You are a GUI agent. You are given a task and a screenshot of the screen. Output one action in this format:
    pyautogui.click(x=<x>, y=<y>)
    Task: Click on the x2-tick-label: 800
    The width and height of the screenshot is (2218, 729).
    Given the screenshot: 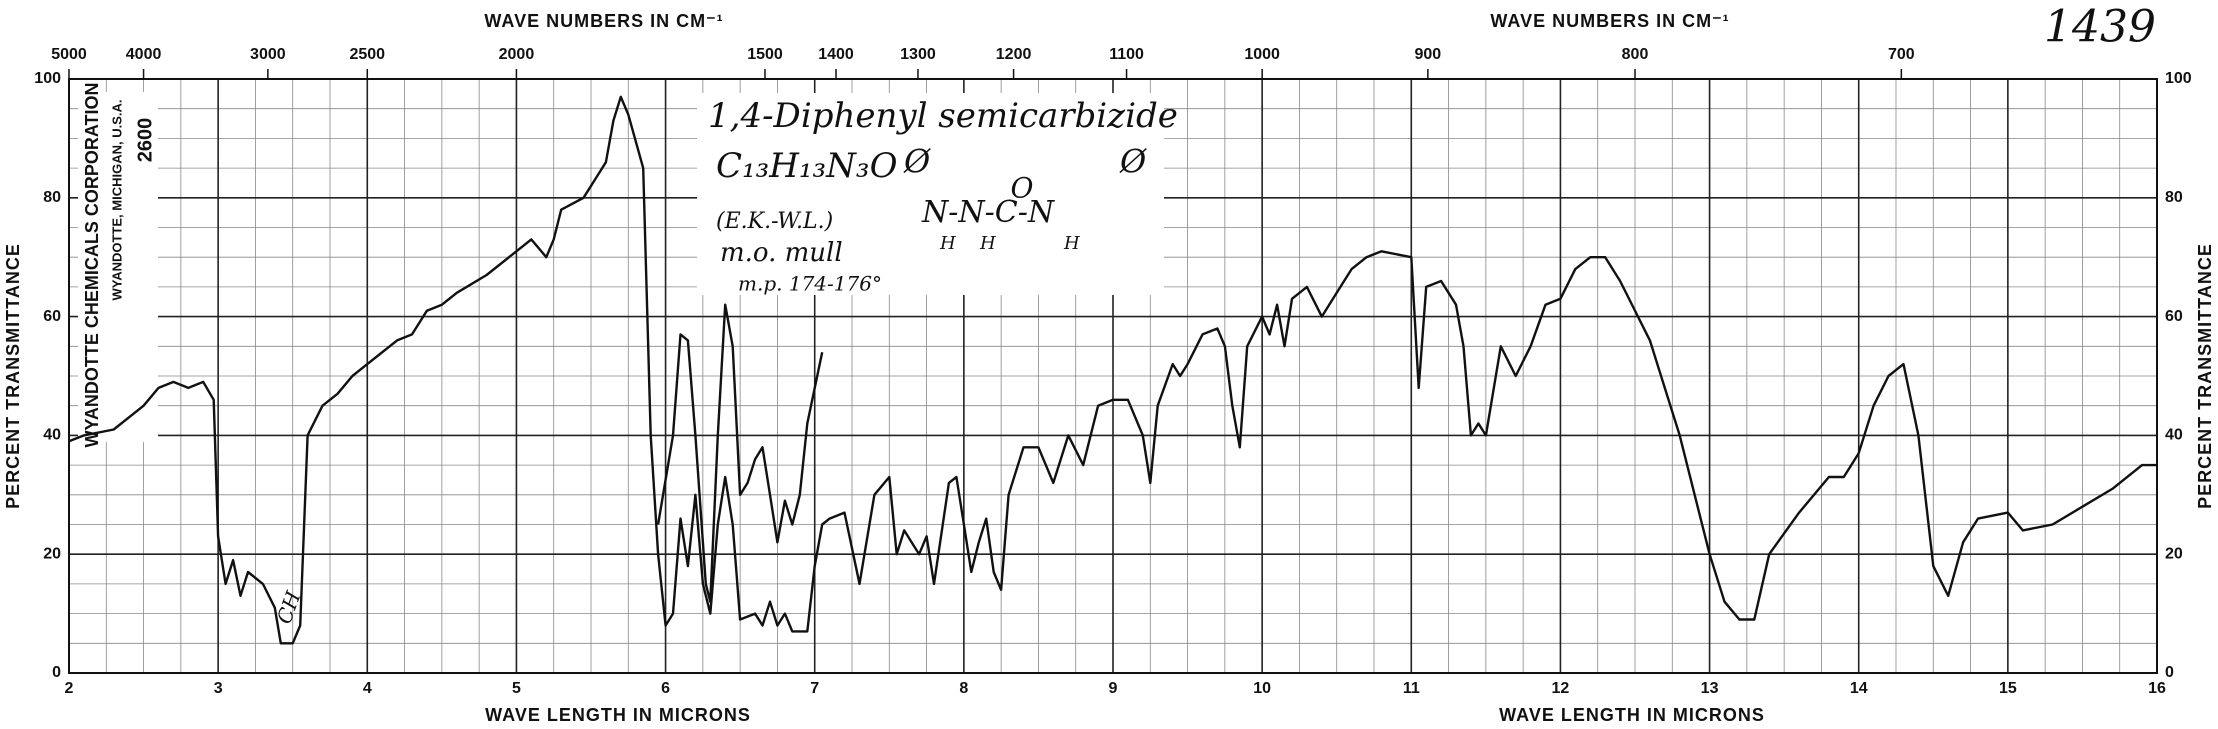 What is the action you would take?
    pyautogui.click(x=1635, y=54)
    